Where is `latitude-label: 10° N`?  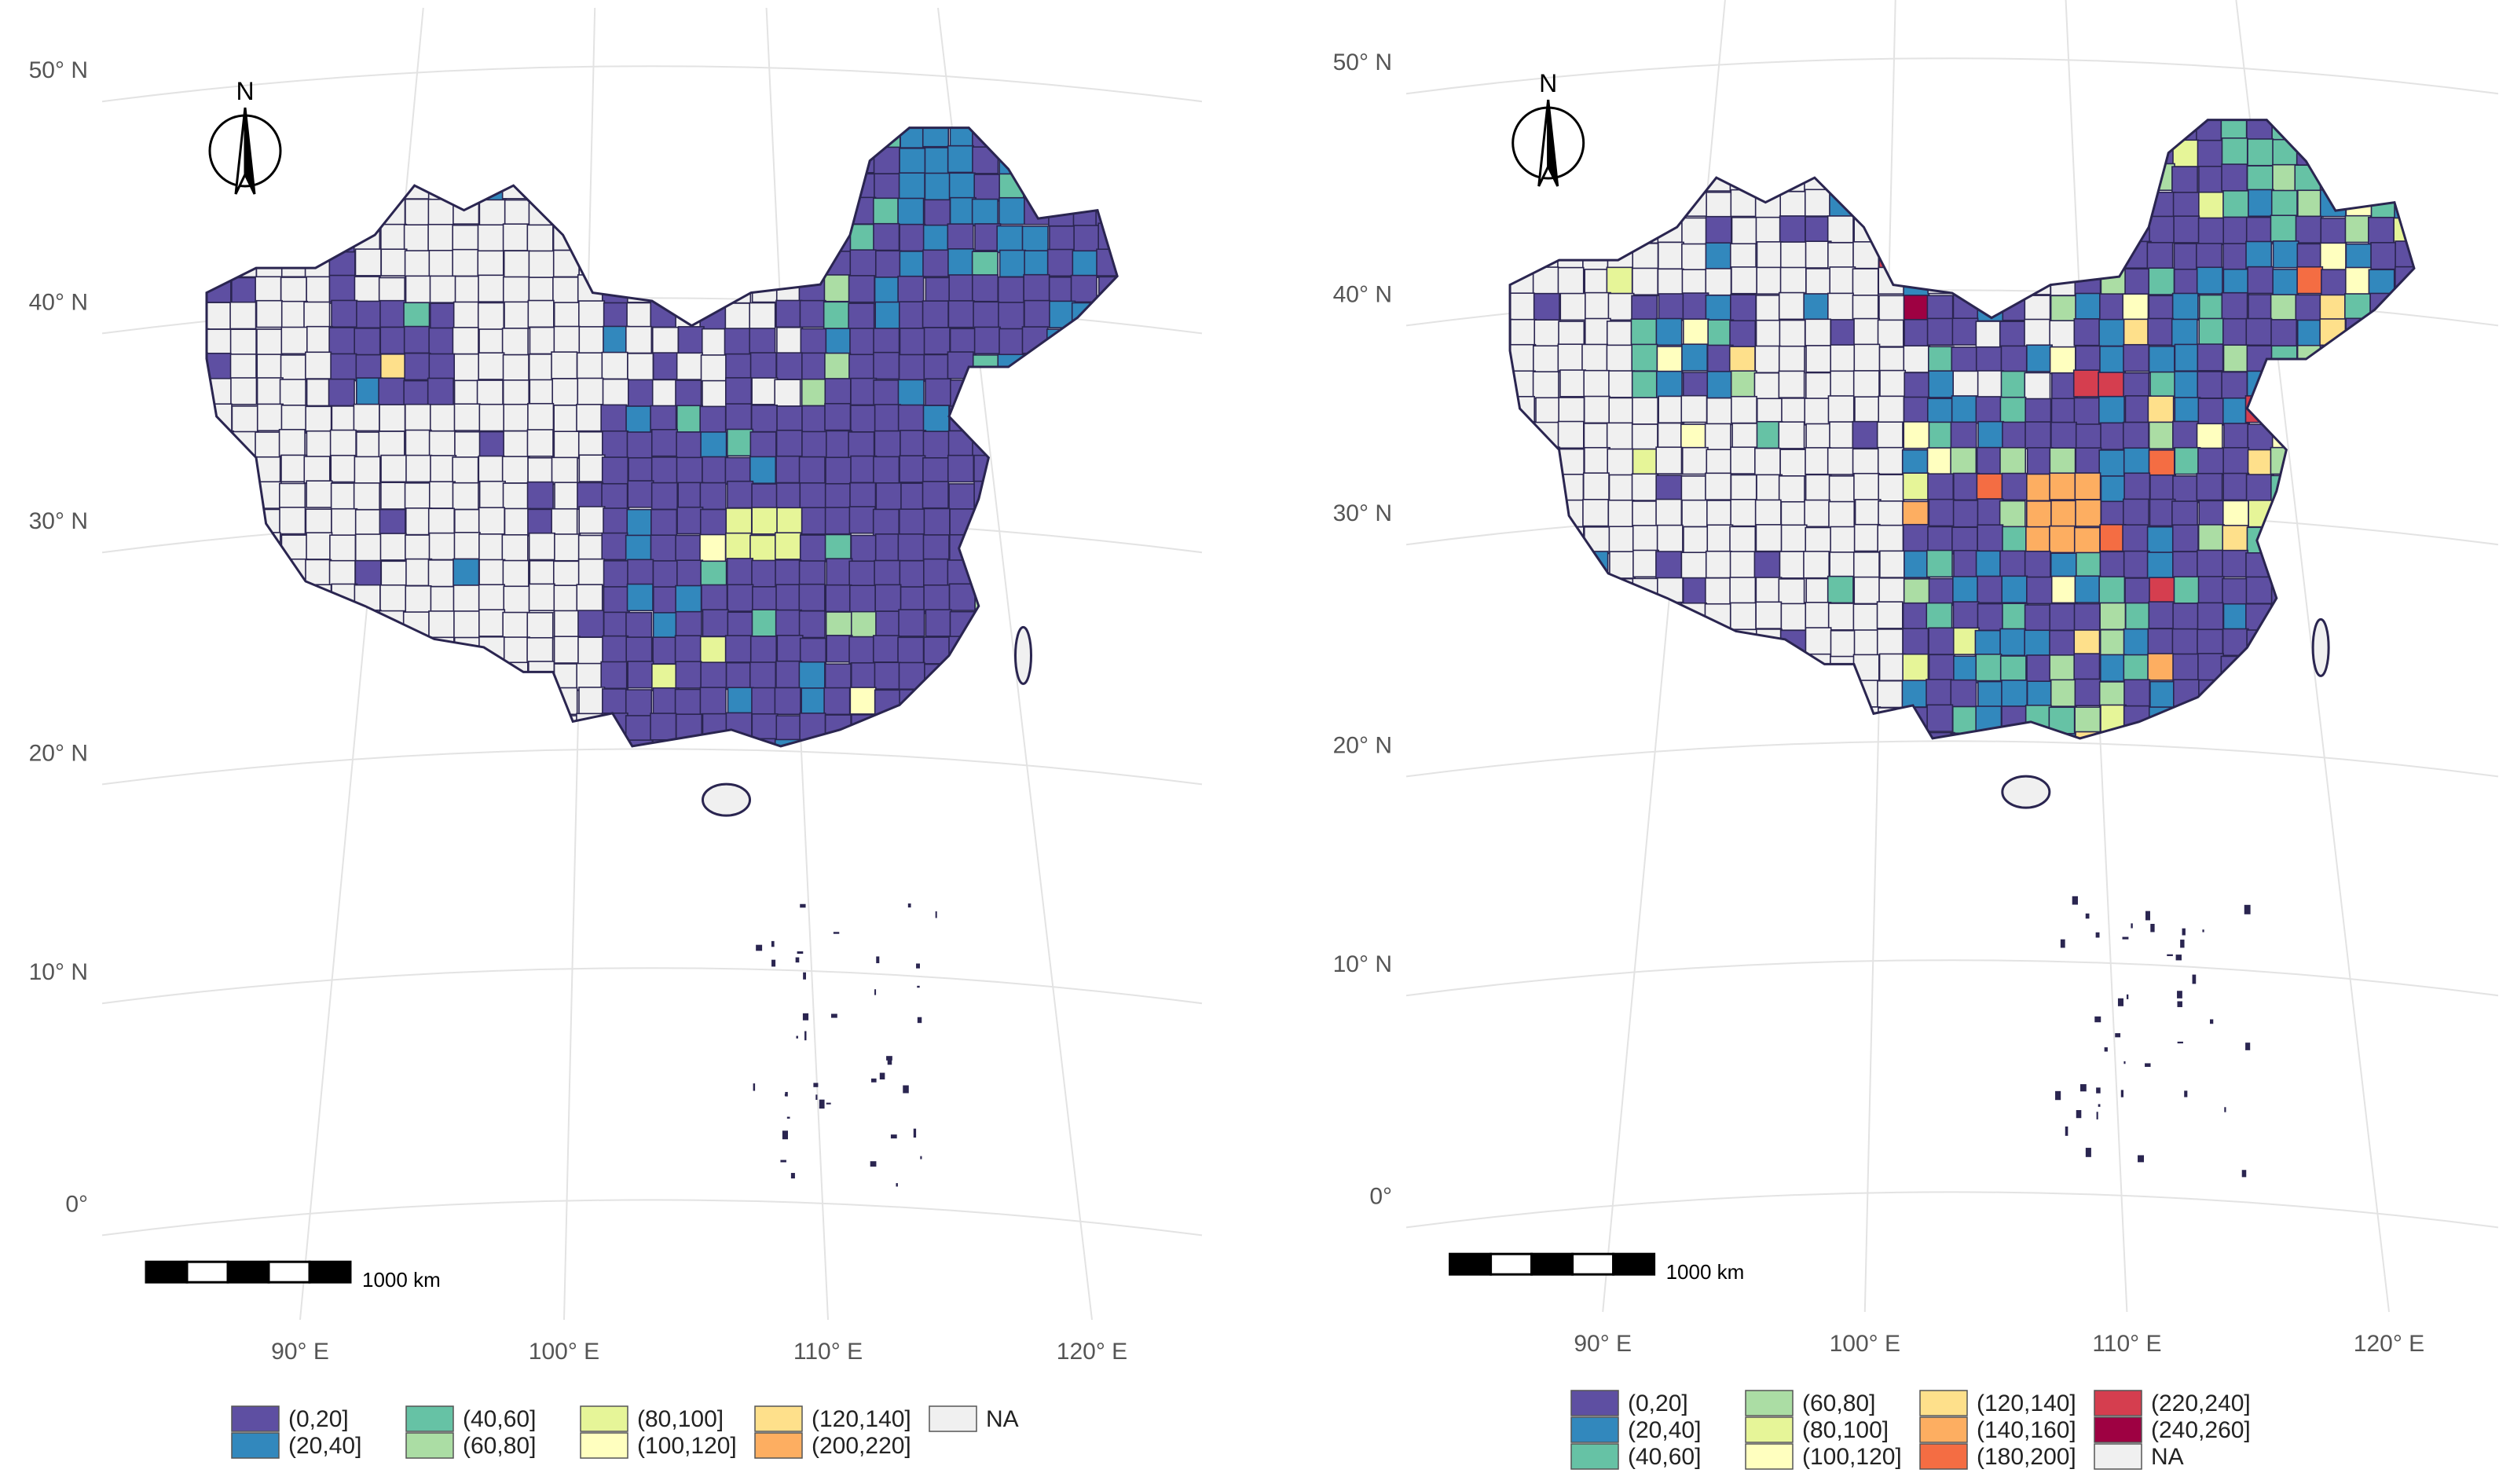
latitude-label: 10° N is located at coordinates (1362, 964).